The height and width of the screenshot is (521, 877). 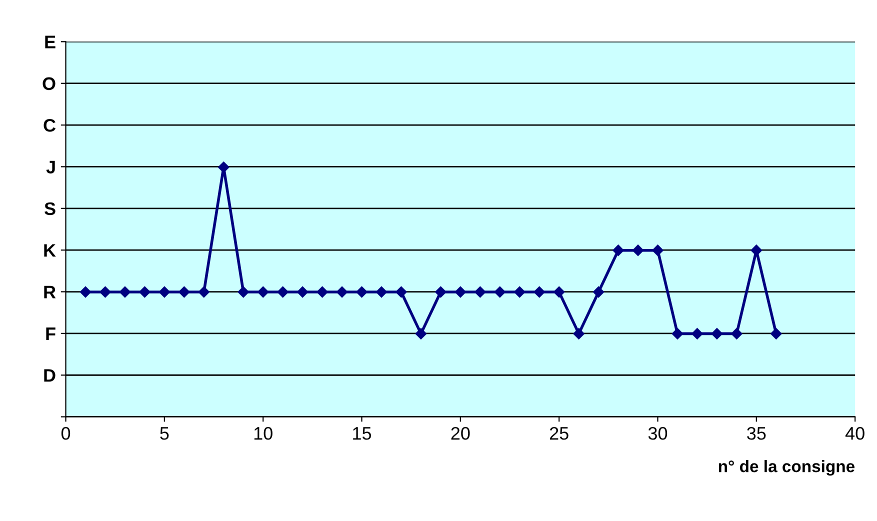 I want to click on category-label: R, so click(x=50, y=292).